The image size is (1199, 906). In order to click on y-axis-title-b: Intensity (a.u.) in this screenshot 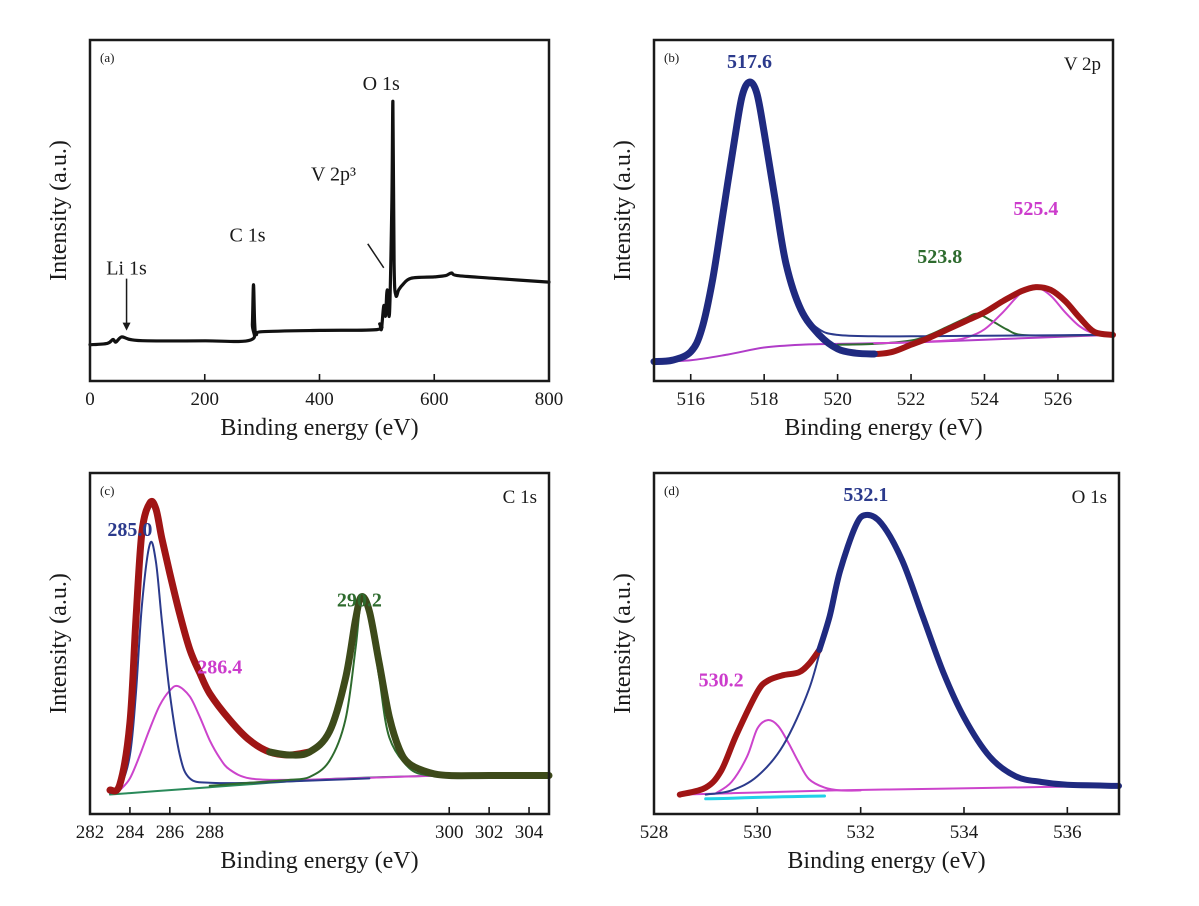, I will do `click(623, 210)`.